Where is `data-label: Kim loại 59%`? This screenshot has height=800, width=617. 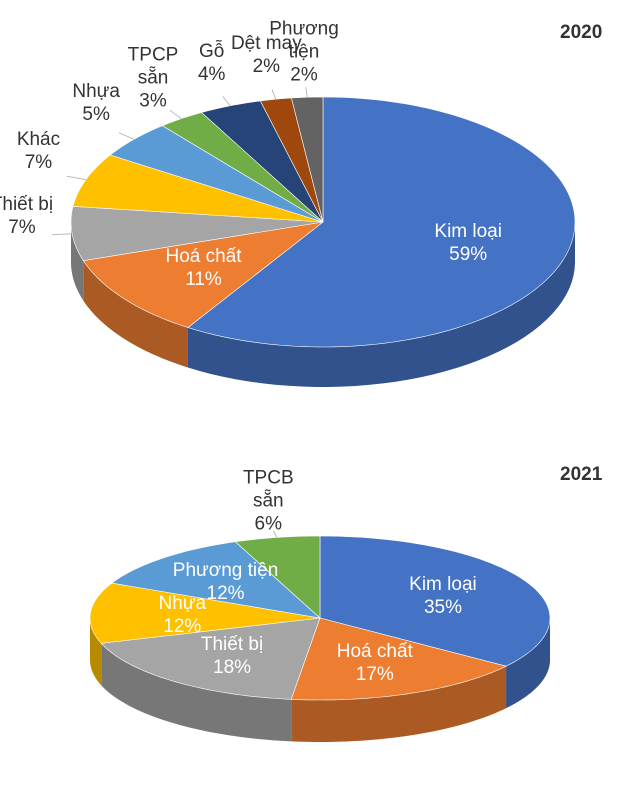
data-label: Kim loại 59% is located at coordinates (468, 243).